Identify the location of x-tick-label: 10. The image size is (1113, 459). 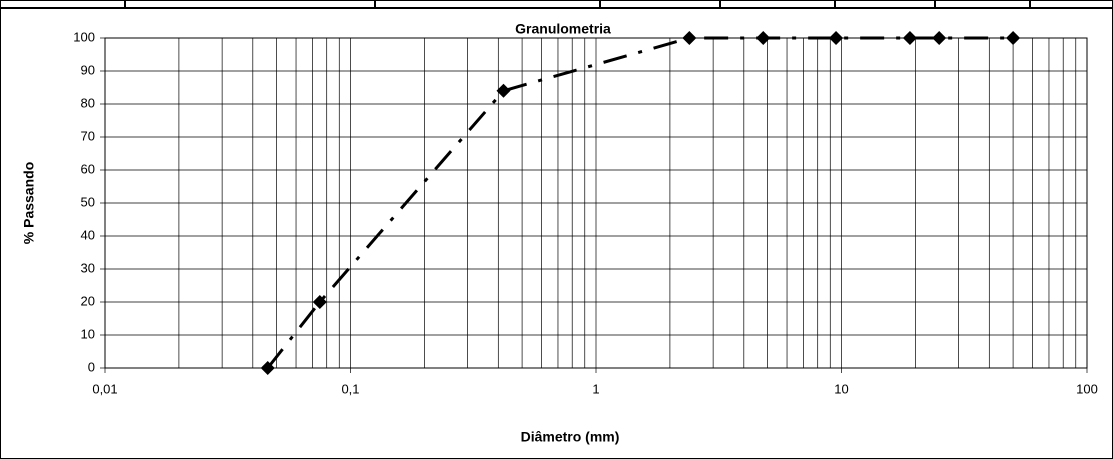
(841, 388).